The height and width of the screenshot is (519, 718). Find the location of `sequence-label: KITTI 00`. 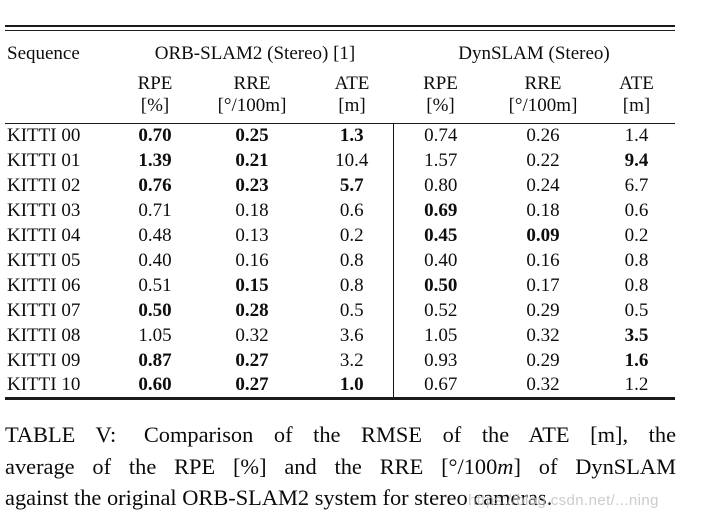

sequence-label: KITTI 00 is located at coordinates (44, 136).